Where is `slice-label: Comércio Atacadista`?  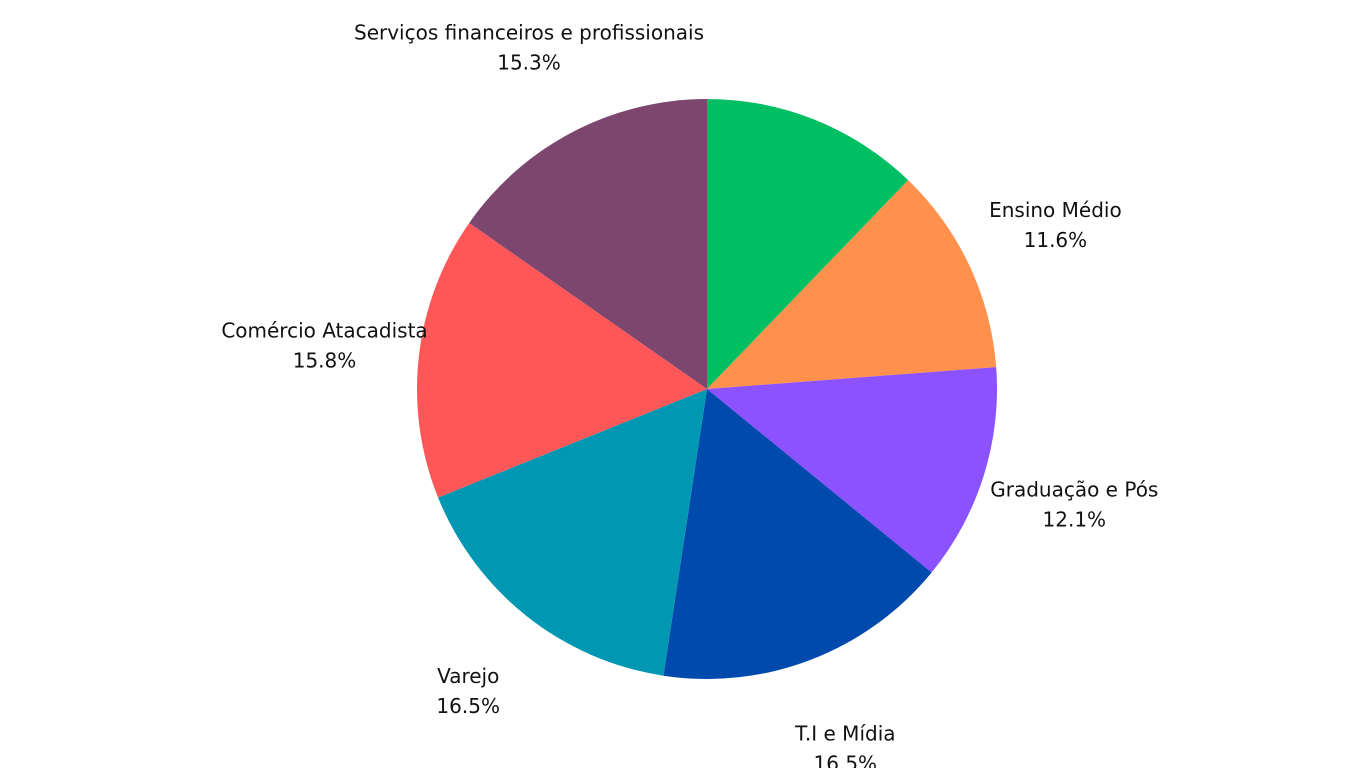
slice-label: Comércio Atacadista is located at coordinates (324, 331).